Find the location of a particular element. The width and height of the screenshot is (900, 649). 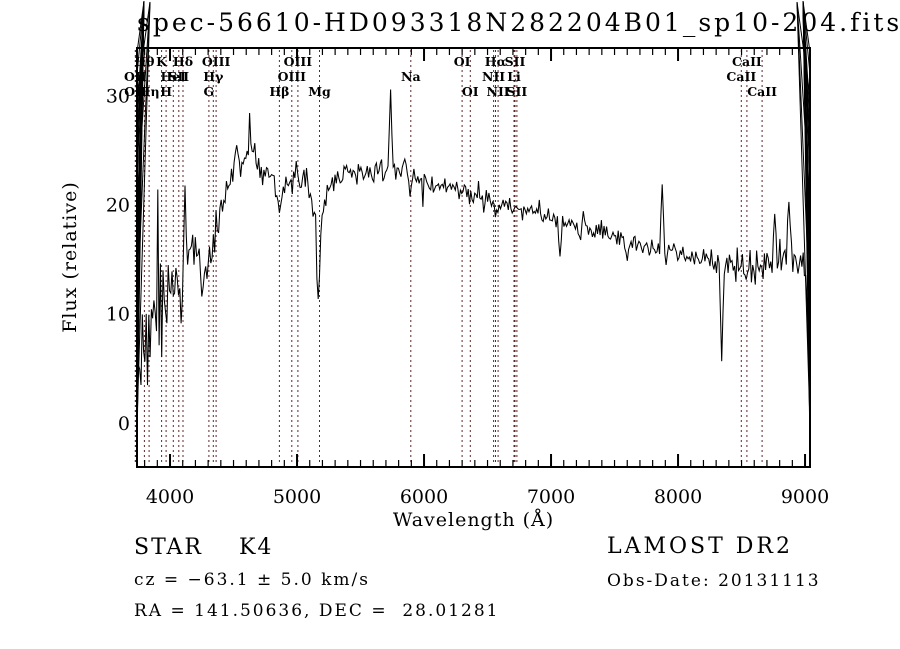

spectral-line-label: Hα is located at coordinates (496, 61).